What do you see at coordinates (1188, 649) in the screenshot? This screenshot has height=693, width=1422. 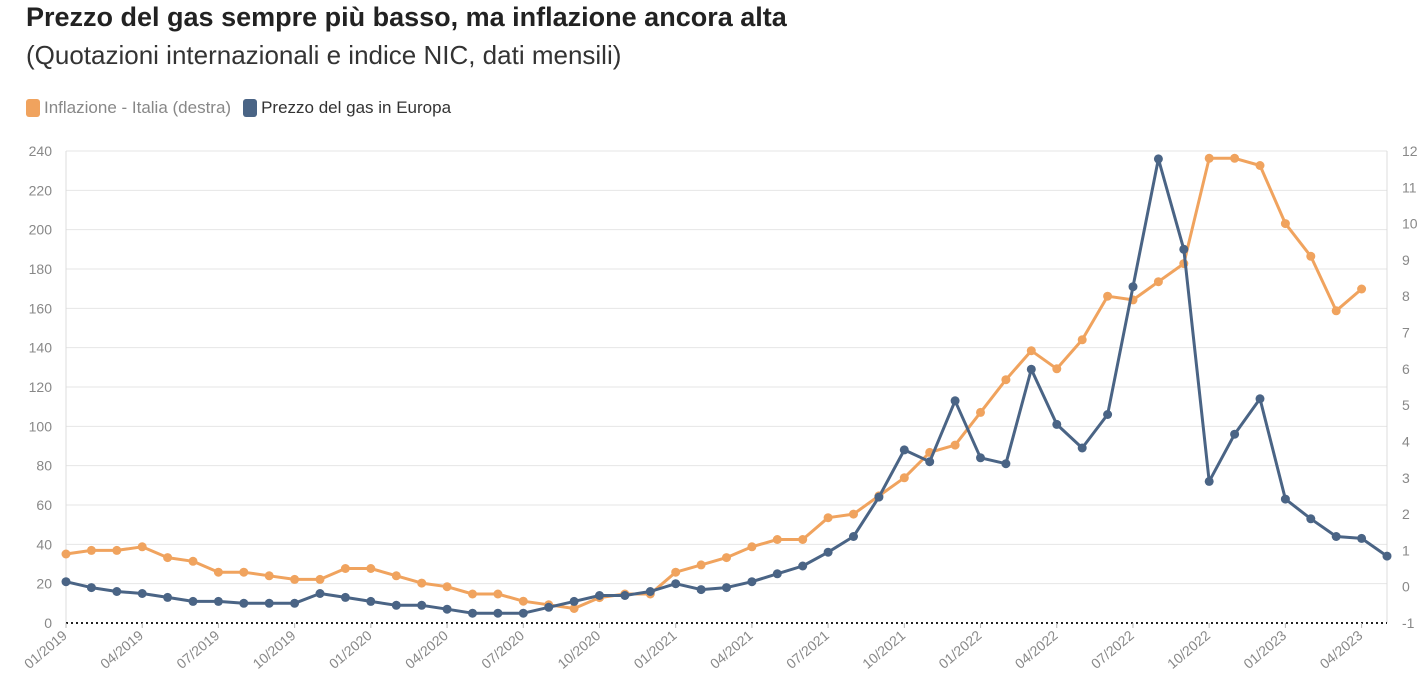 I see `x-tick-label: 10/2022` at bounding box center [1188, 649].